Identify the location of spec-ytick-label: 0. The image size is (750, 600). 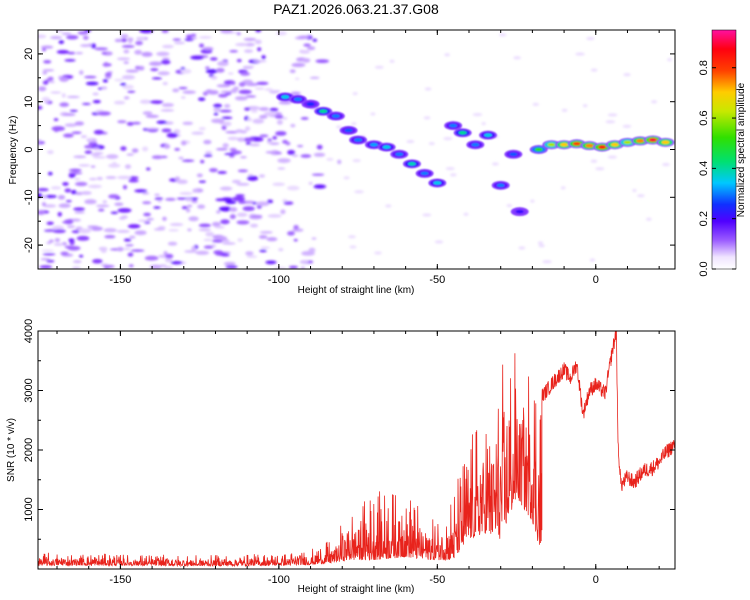
(29, 149).